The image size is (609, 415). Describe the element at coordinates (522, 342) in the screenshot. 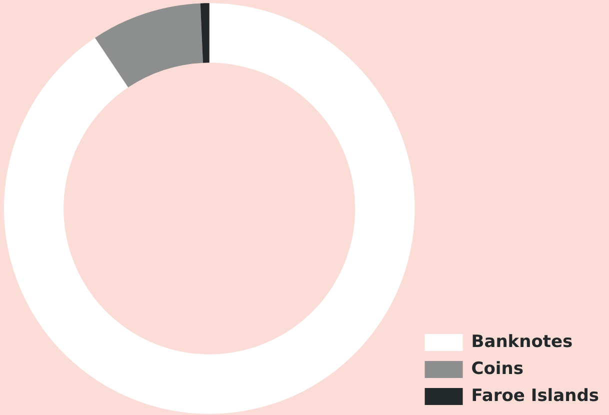

I see `legend-label: Banknotes` at that location.